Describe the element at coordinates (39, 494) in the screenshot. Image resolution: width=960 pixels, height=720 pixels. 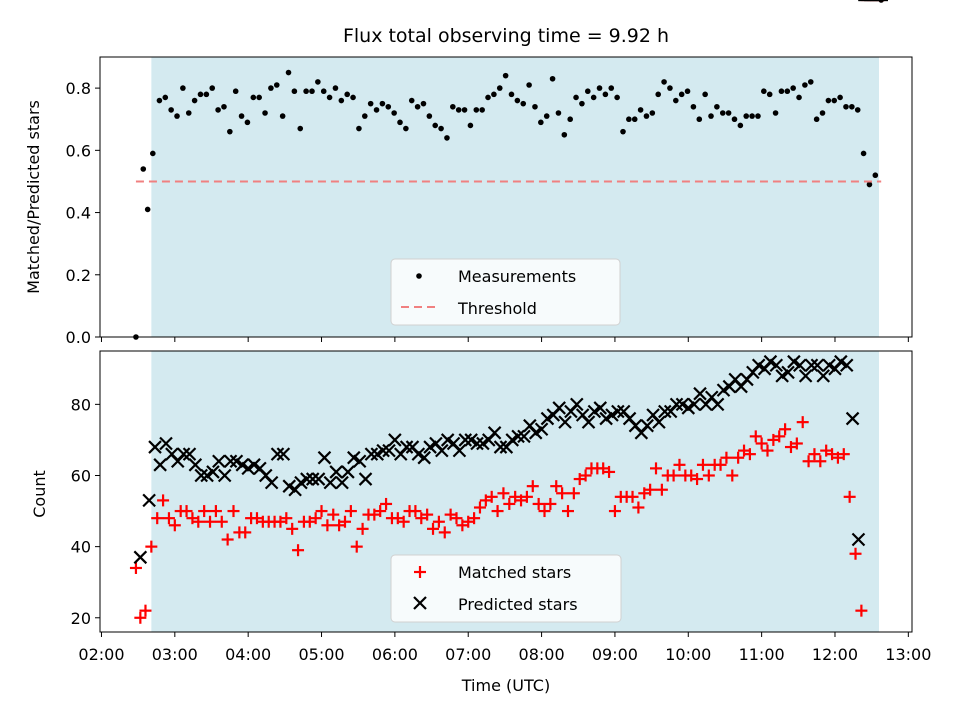
I see `bottom-y-axis-label: Count` at that location.